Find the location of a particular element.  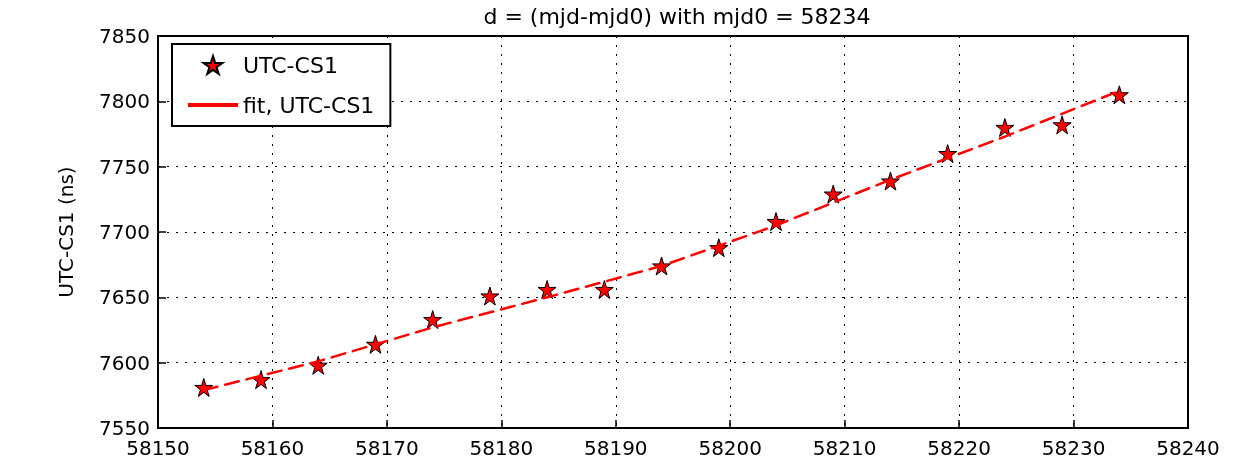

x-tick-label: 58240 is located at coordinates (1188, 448).